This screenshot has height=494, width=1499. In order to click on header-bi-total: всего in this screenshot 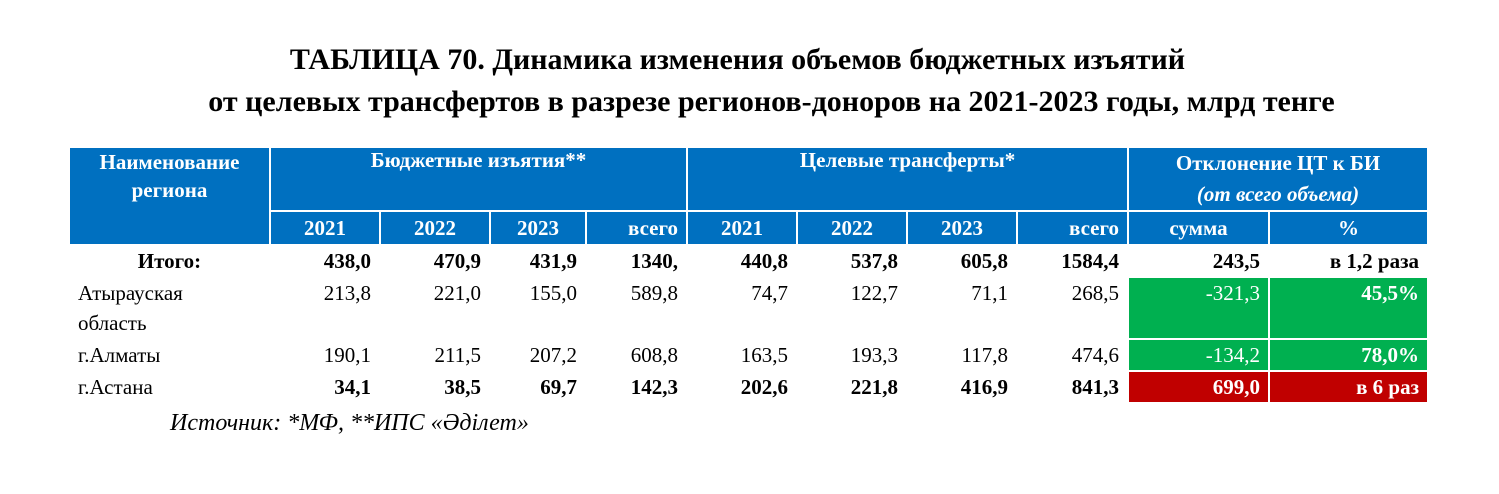, I will do `click(636, 228)`.